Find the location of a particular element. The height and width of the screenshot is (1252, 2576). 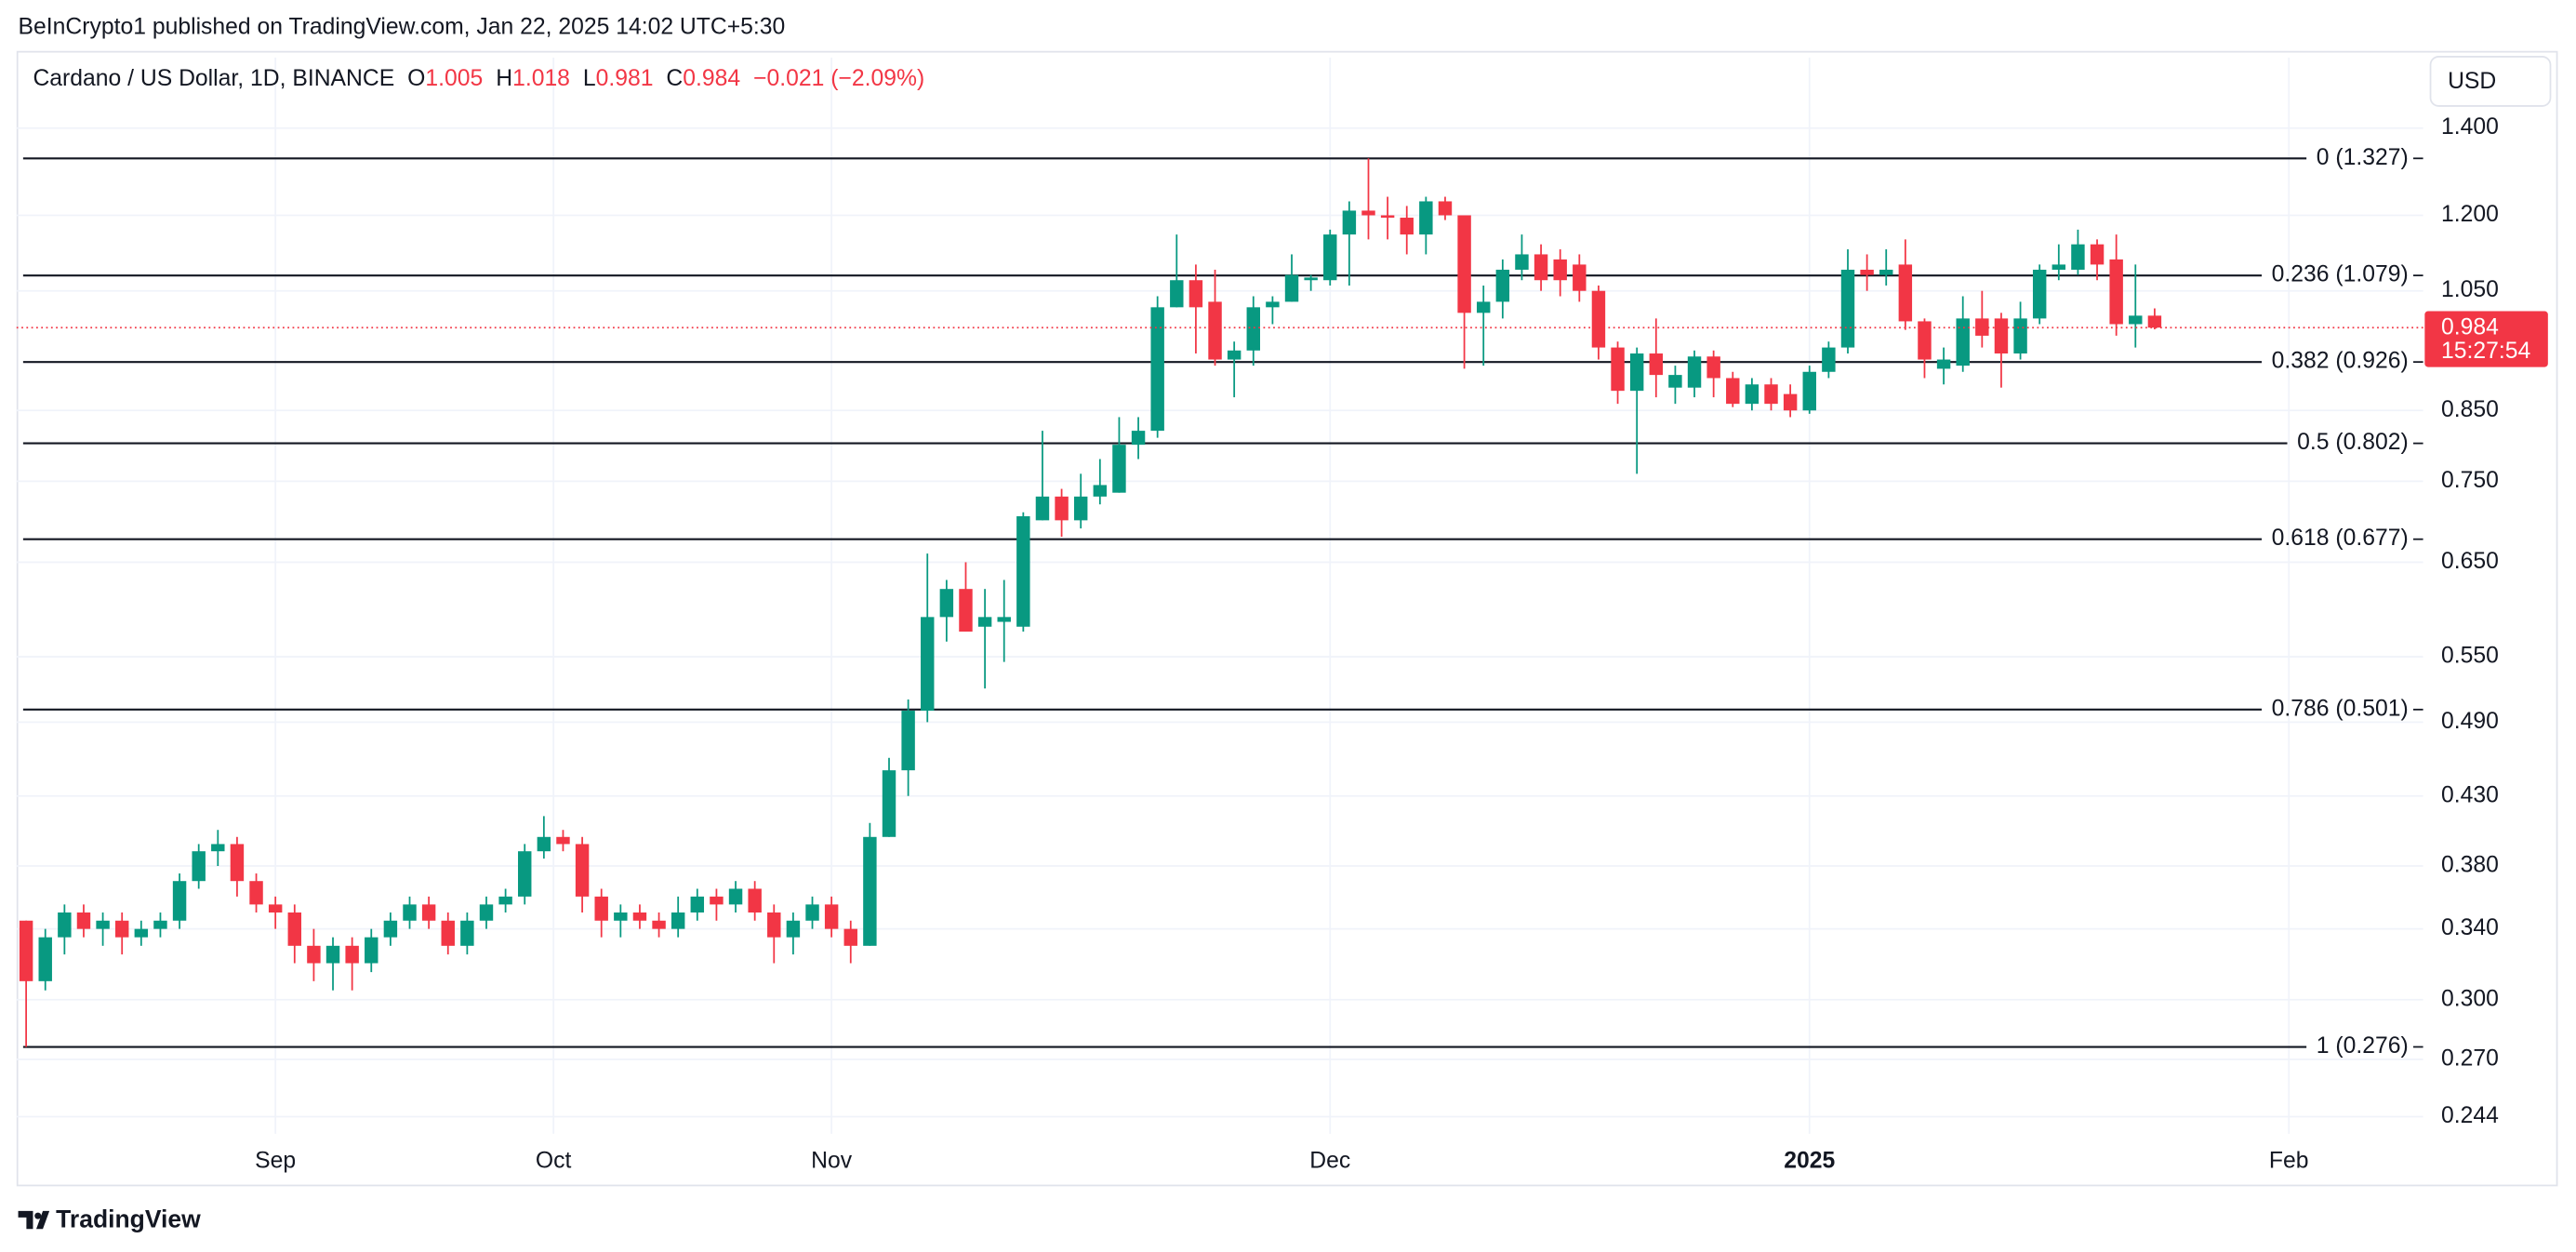

legend-value: 1.018 is located at coordinates (541, 77).